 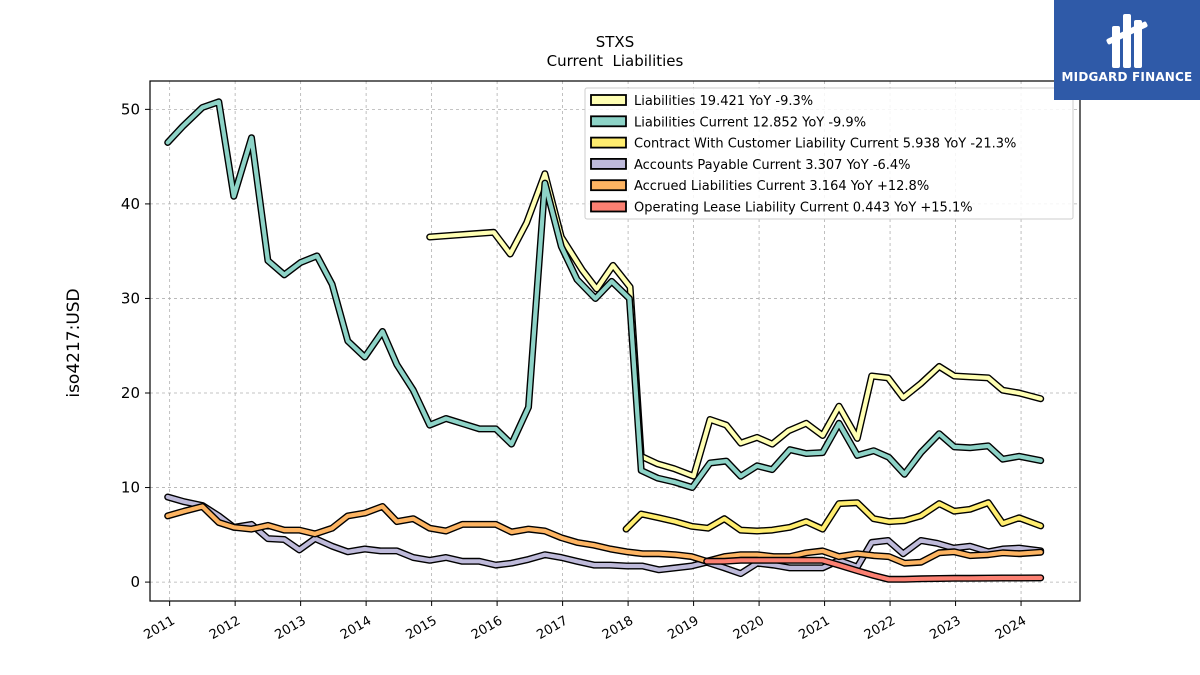 I want to click on legend-item: Accounts Payable Current 3.307 YoY -6.4%, so click(x=750, y=165).